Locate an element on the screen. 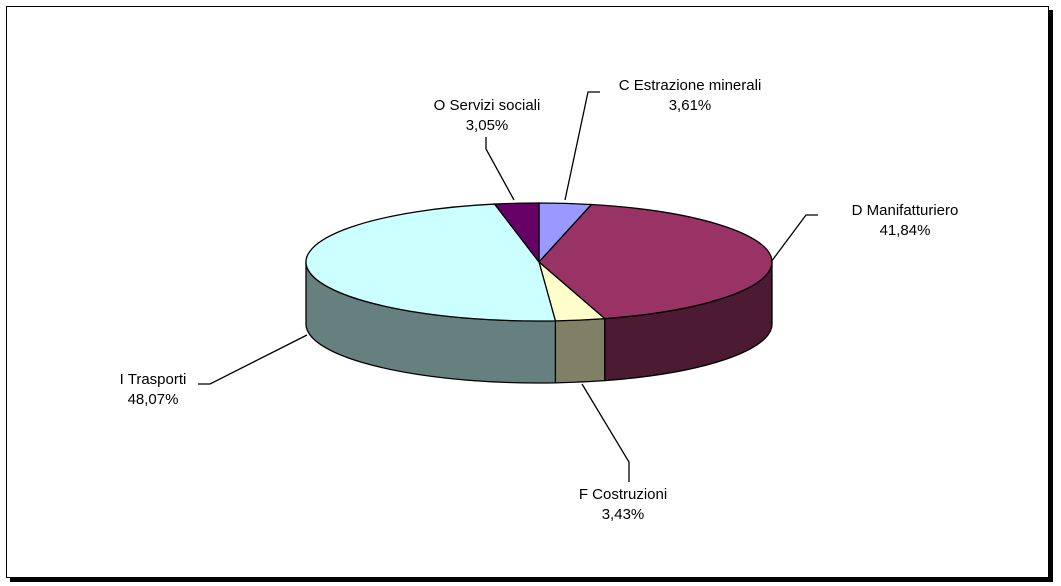  slice-trasporti is located at coordinates (431, 262).